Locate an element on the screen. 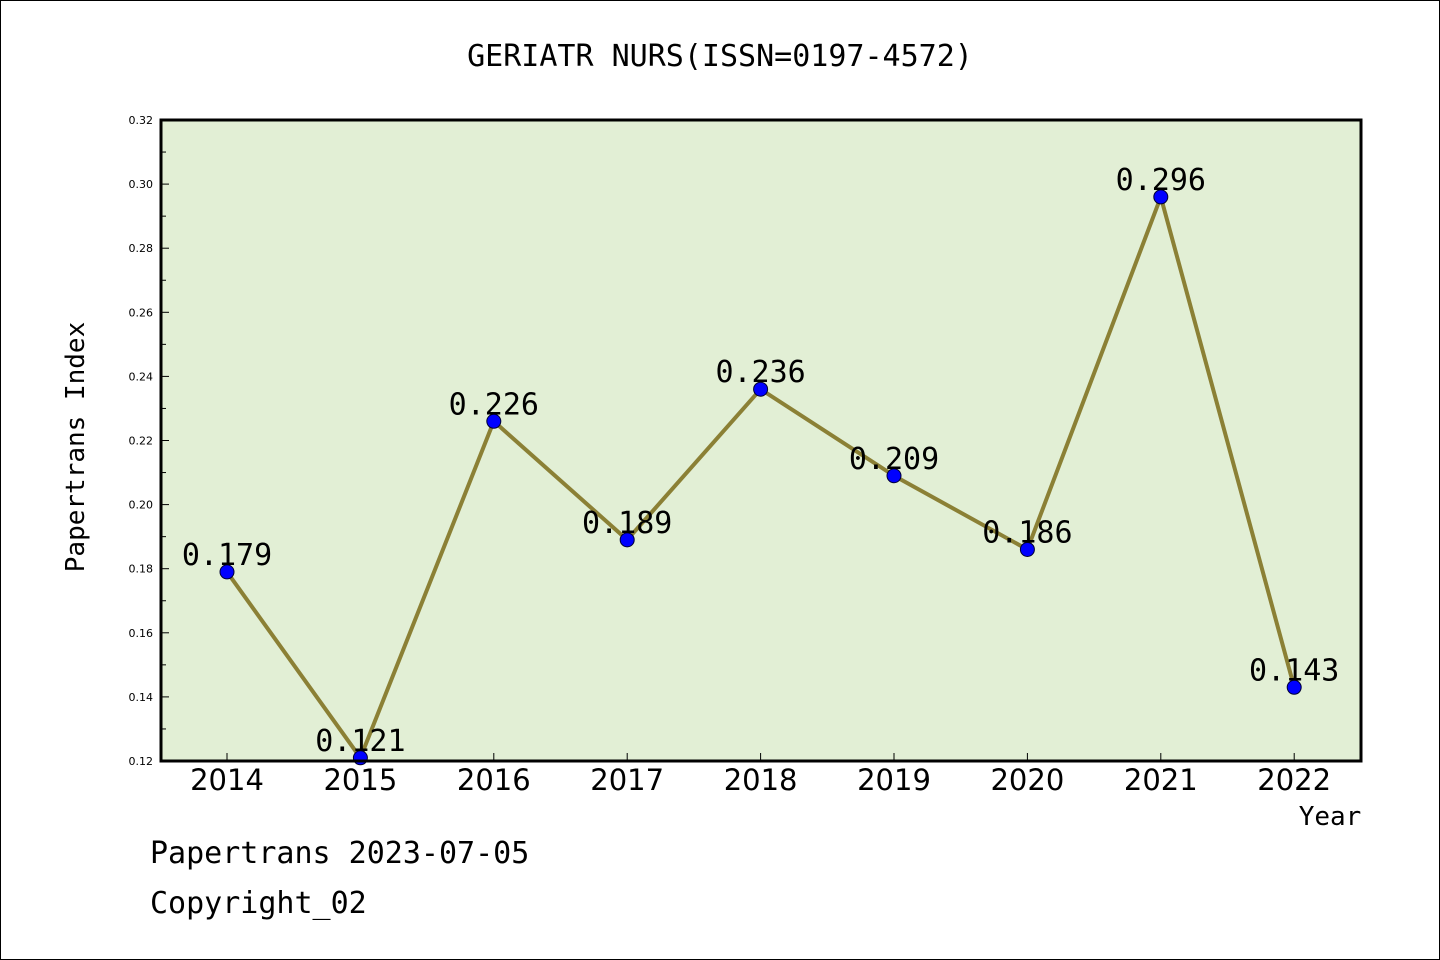 The width and height of the screenshot is (1440, 960). y-axis-label: Papertrans Index is located at coordinates (76, 447).